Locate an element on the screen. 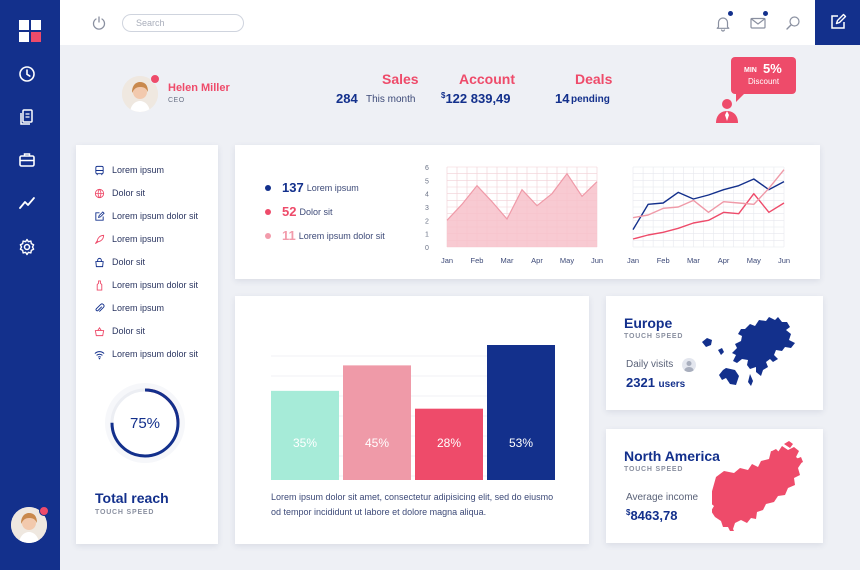 This screenshot has width=860, height=570. account-title: Account is located at coordinates (487, 79).